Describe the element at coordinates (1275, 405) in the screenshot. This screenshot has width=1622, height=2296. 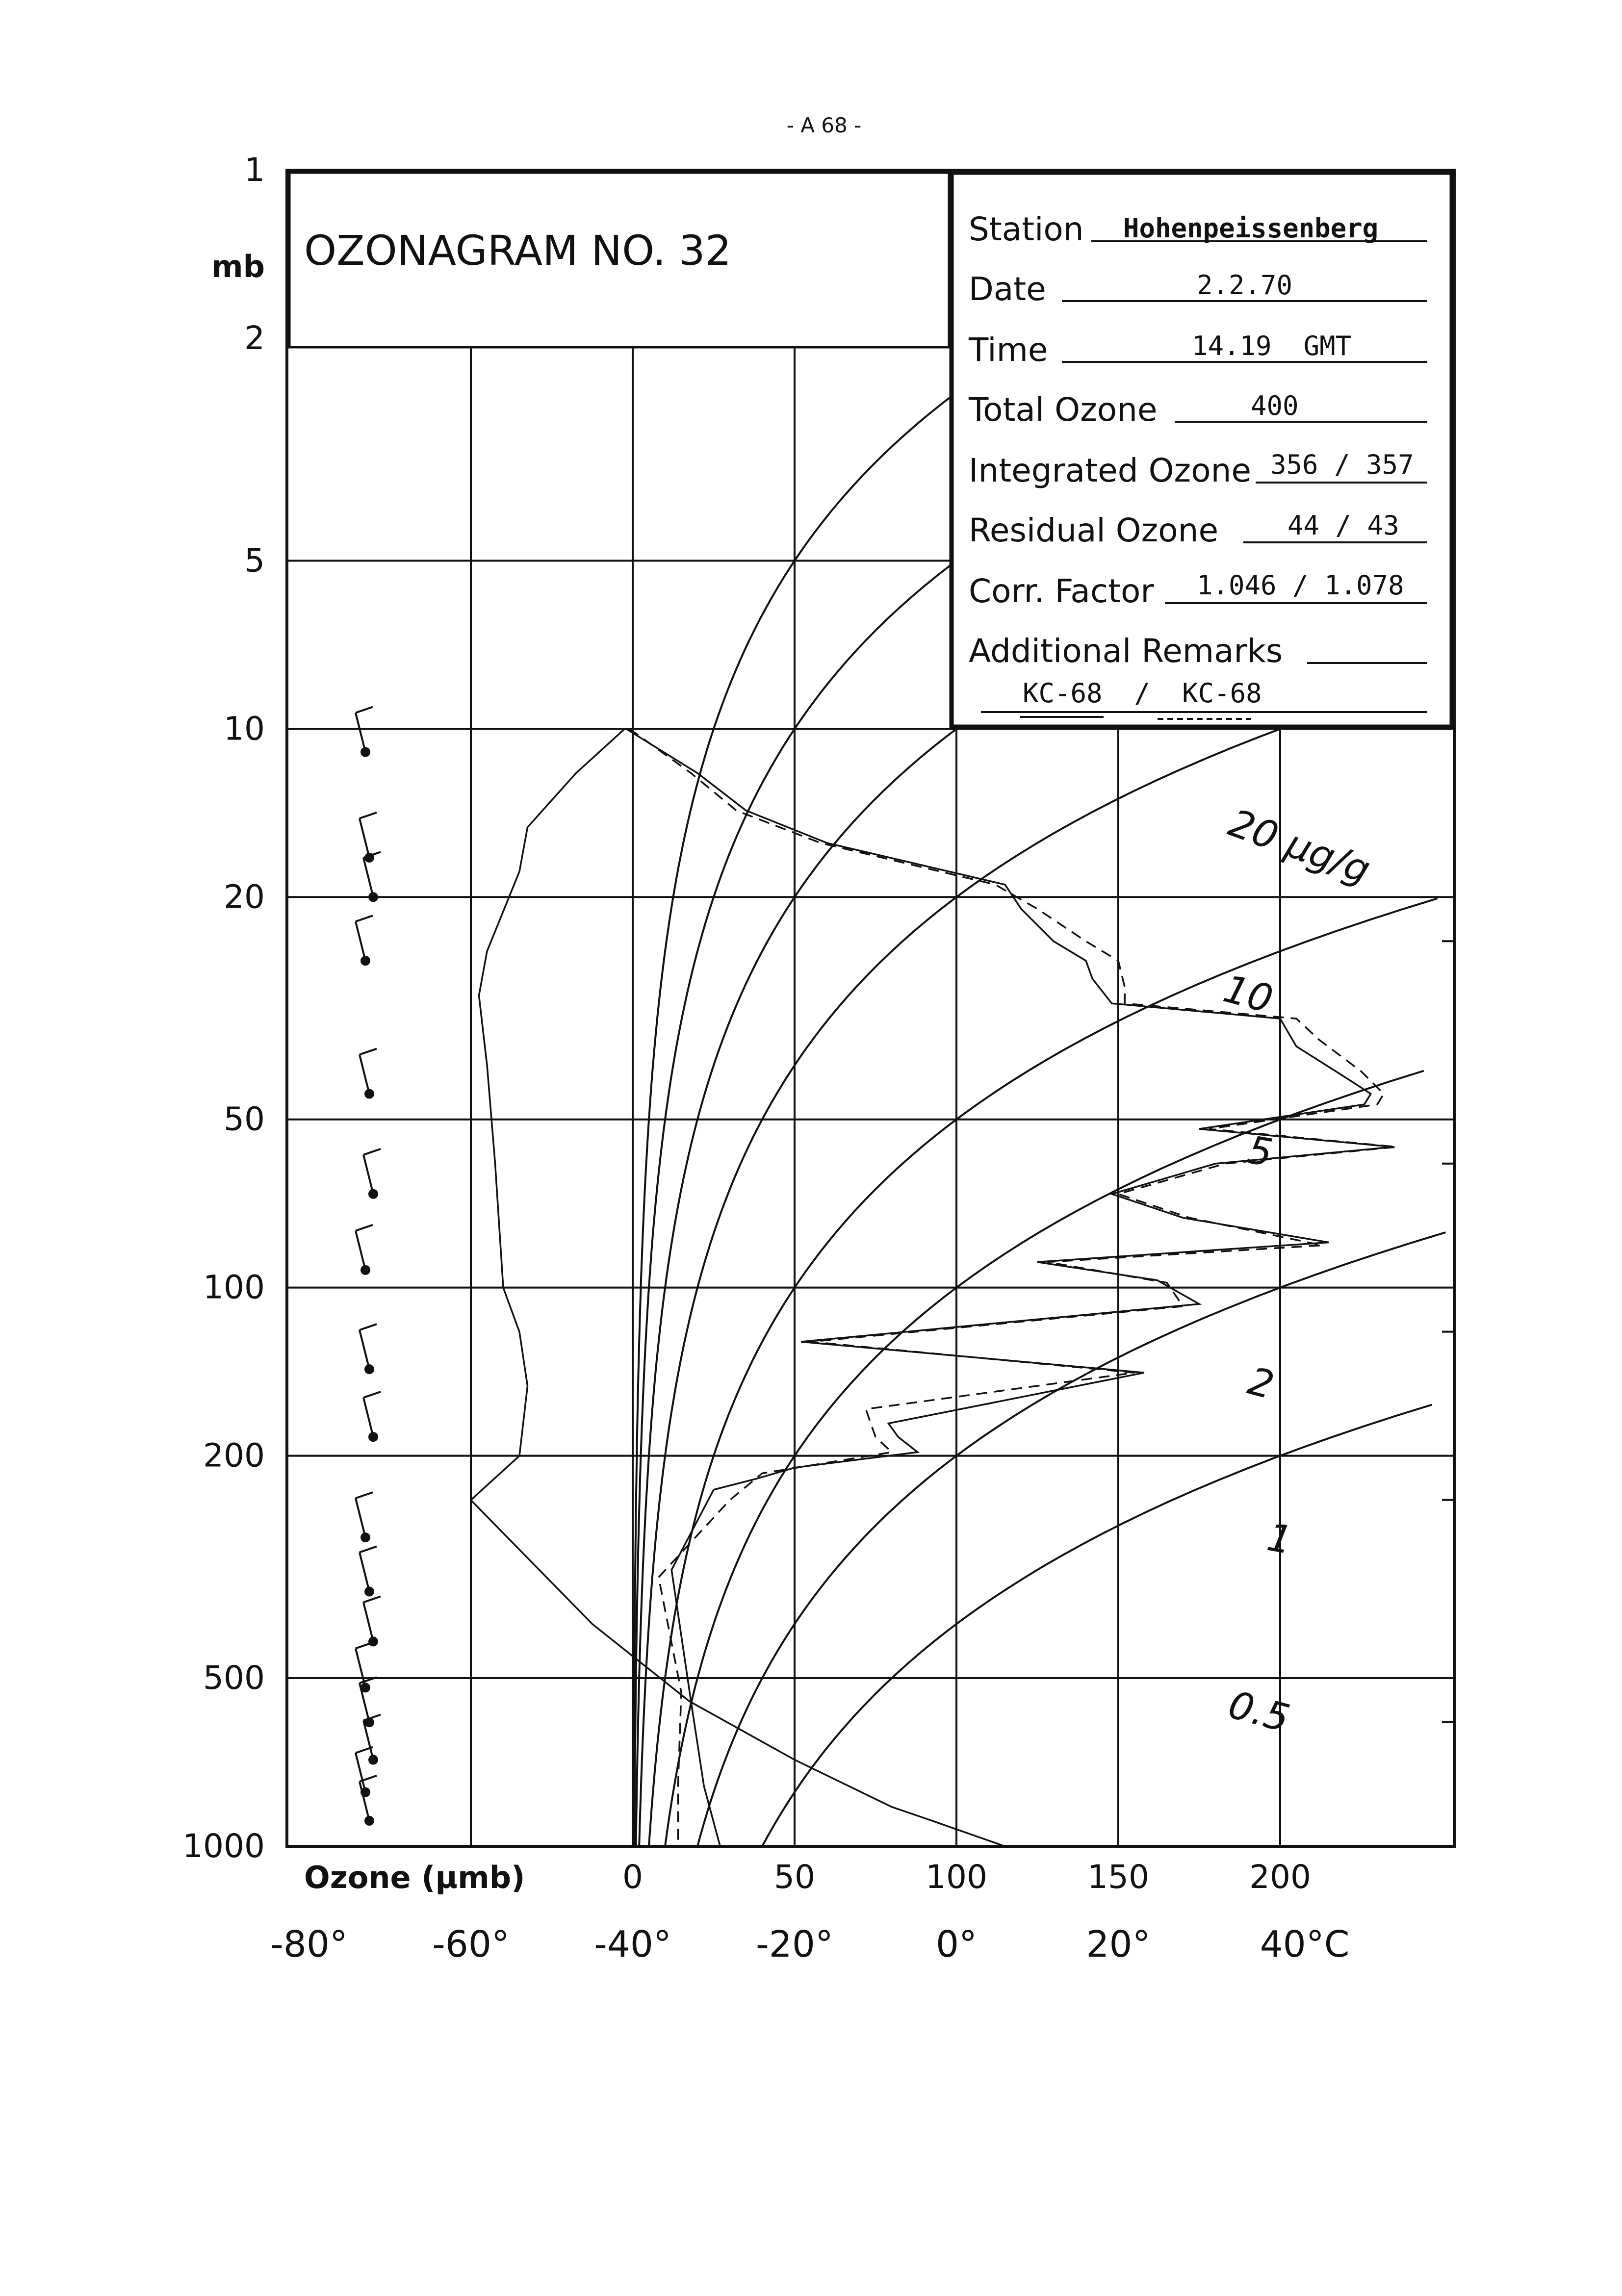
I see `total-ozone-value: 400` at that location.